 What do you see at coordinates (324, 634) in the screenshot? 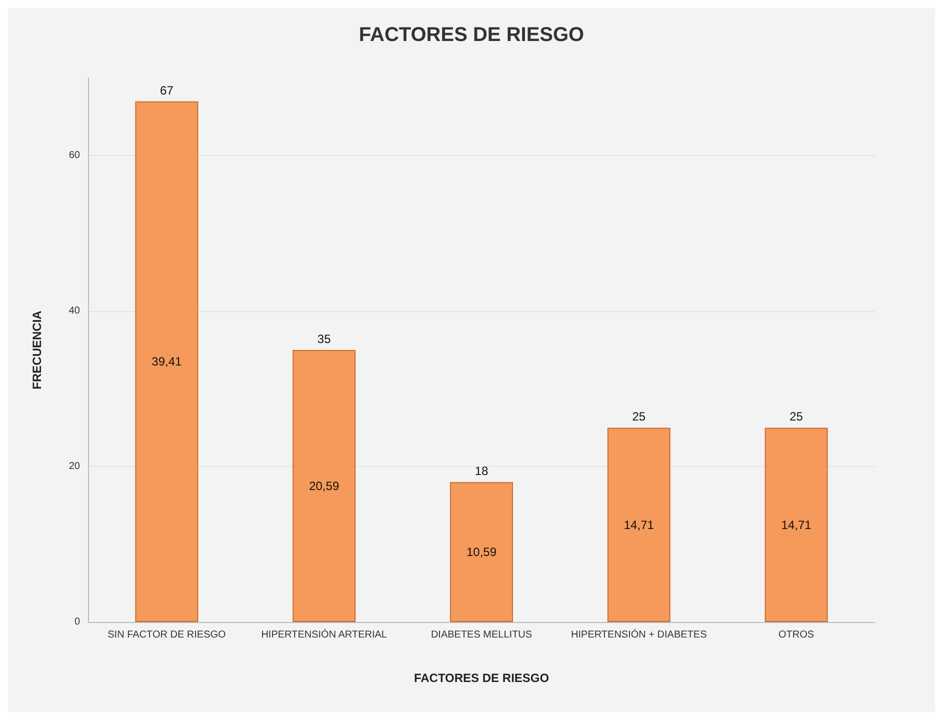
I see `x-tick-label: HIPERTENSIÓN ARTERIAL` at bounding box center [324, 634].